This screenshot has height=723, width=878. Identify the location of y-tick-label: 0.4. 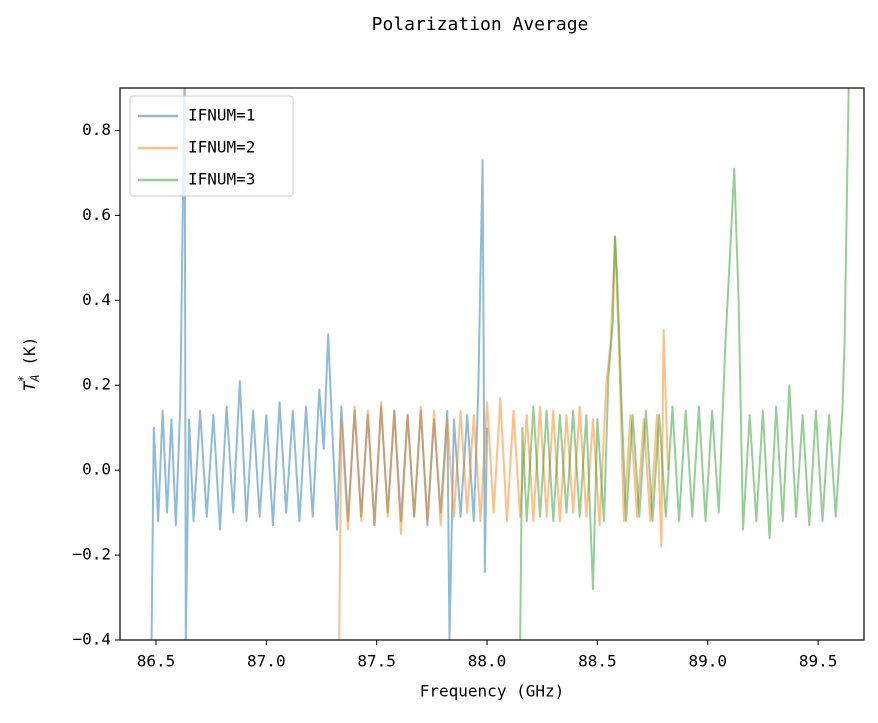
(96, 299).